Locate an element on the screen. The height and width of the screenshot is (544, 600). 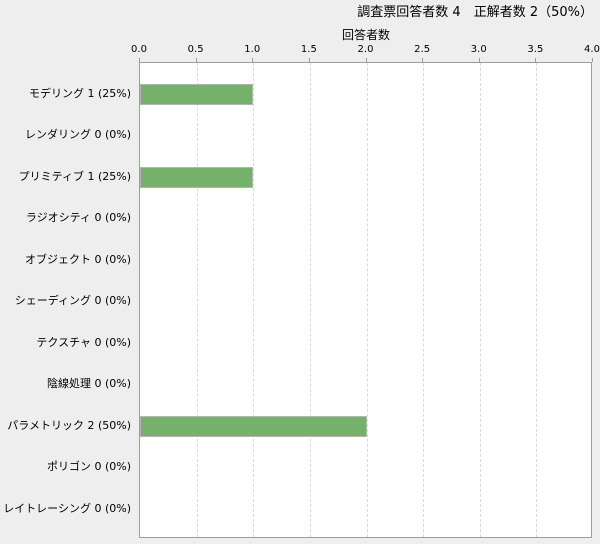
category-label: ラジオシティ 0 (0%) is located at coordinates (78, 217).